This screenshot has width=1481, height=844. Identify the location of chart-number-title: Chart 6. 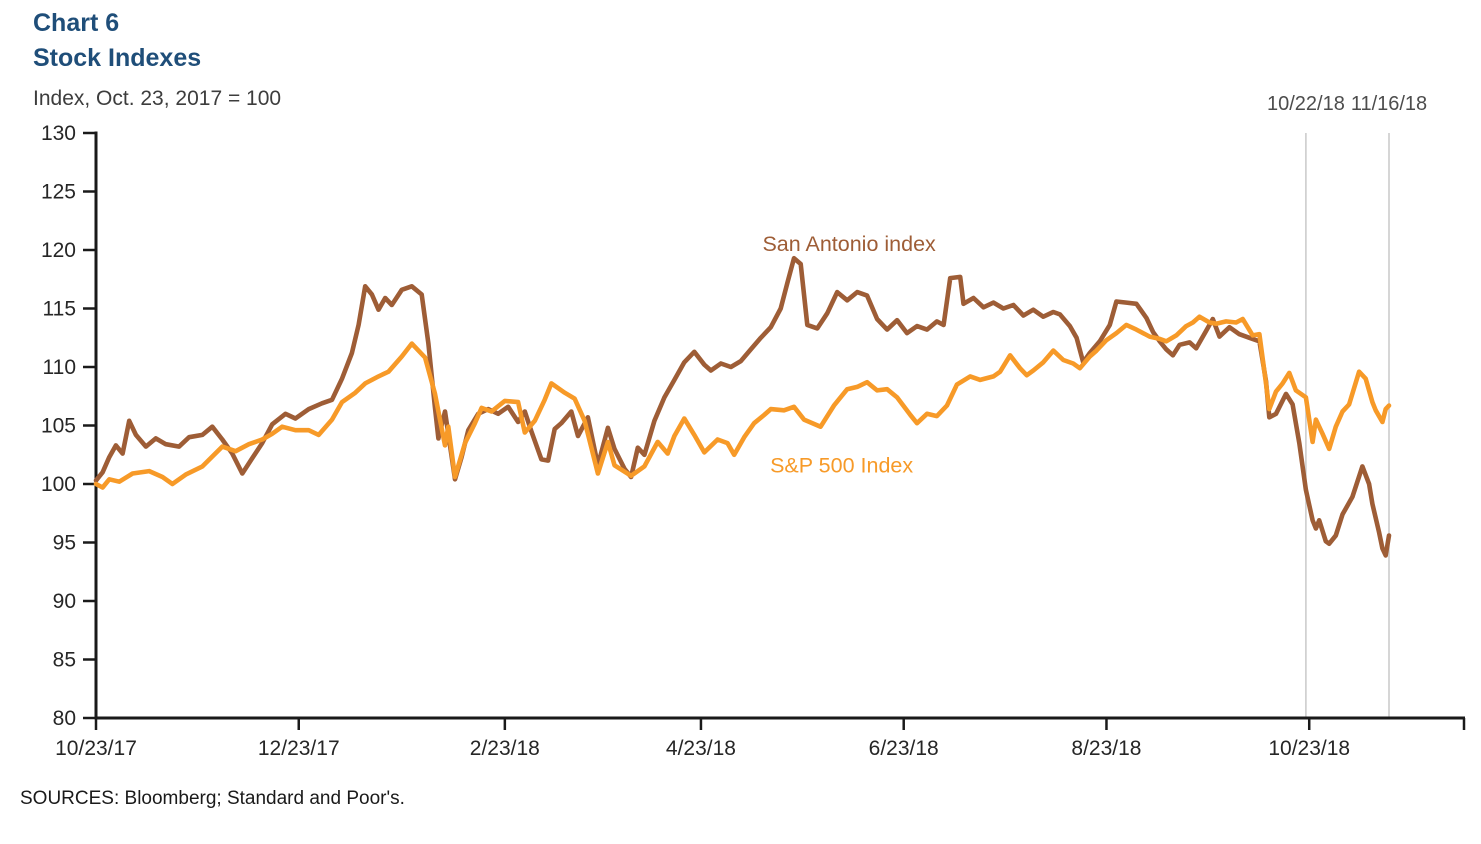
(76, 23).